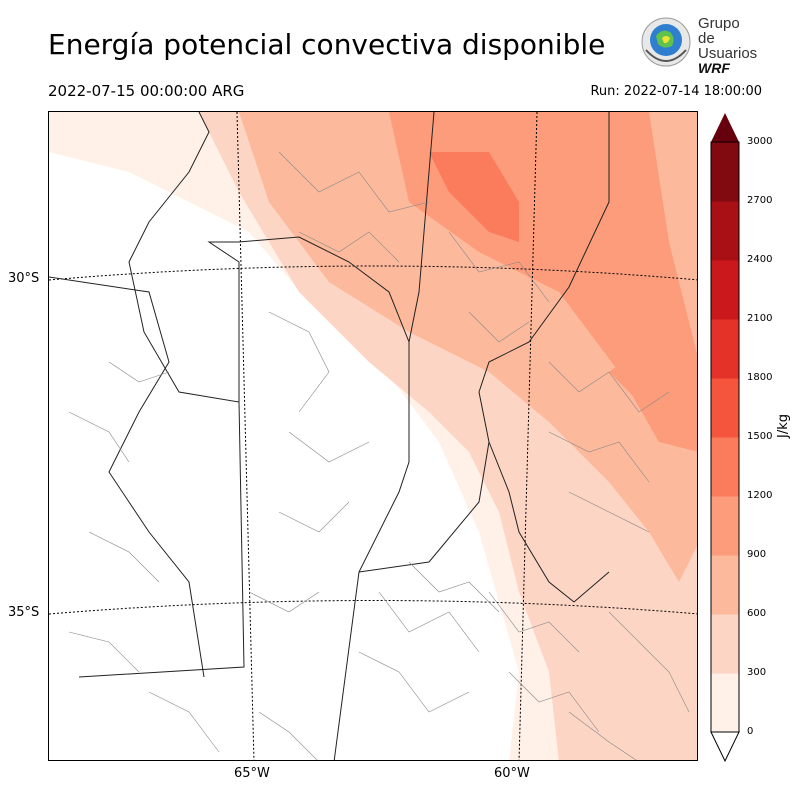 The width and height of the screenshot is (800, 800). I want to click on wrf-logo: Grupo de Usuarios WRF, so click(698, 45).